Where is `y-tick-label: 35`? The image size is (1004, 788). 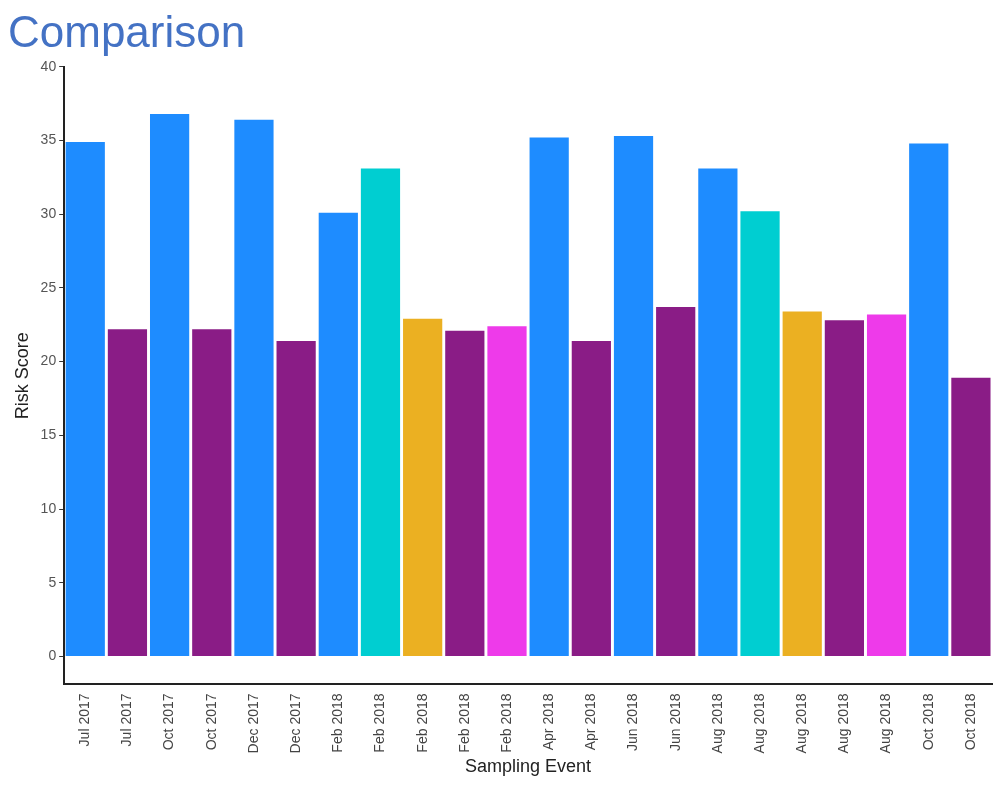 y-tick-label: 35 is located at coordinates (48, 139).